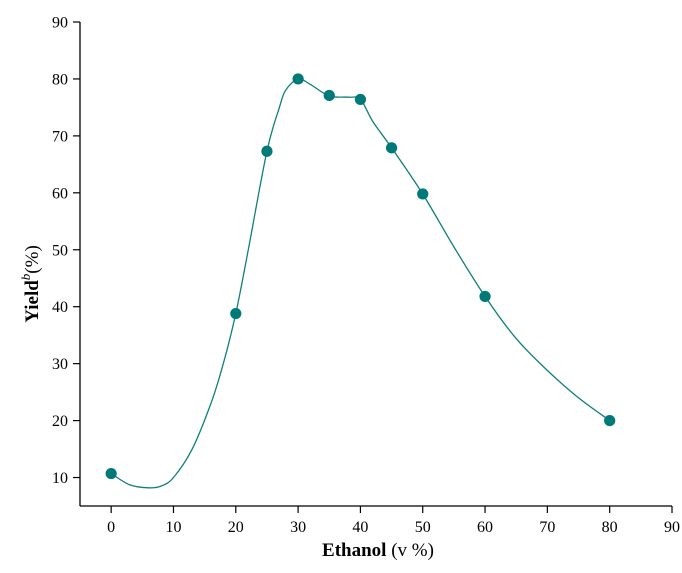 This screenshot has width=682, height=573. What do you see at coordinates (60, 478) in the screenshot?
I see `y-tick-label: 10` at bounding box center [60, 478].